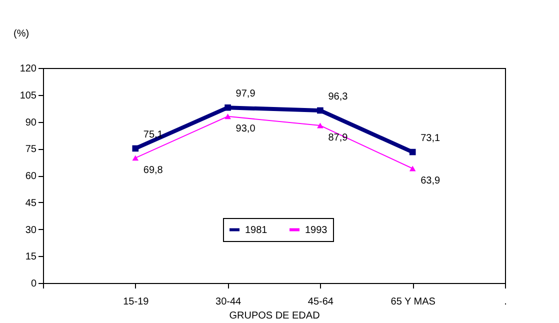 This screenshot has height=323, width=559. I want to click on data-label: 87,9, so click(338, 138).